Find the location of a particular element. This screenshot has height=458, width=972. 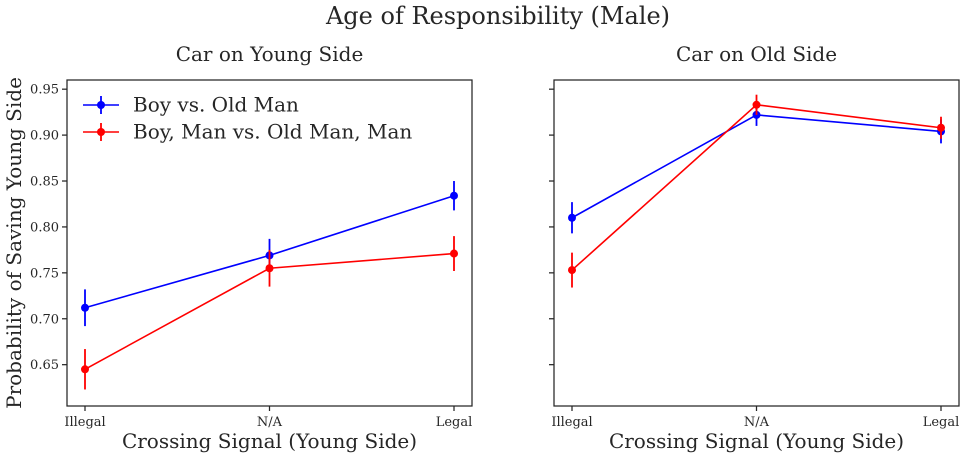

series-blue is located at coordinates (756, 168).